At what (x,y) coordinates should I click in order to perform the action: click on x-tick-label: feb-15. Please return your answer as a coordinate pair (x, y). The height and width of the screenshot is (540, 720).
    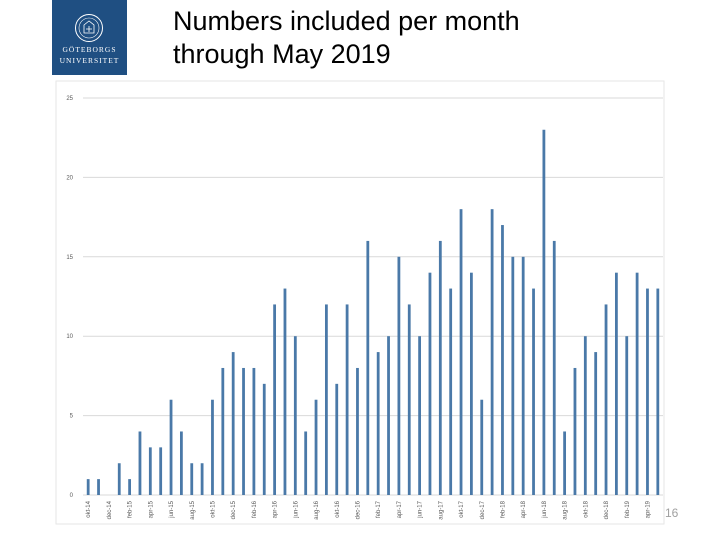
    Looking at the image, I should click on (131, 509).